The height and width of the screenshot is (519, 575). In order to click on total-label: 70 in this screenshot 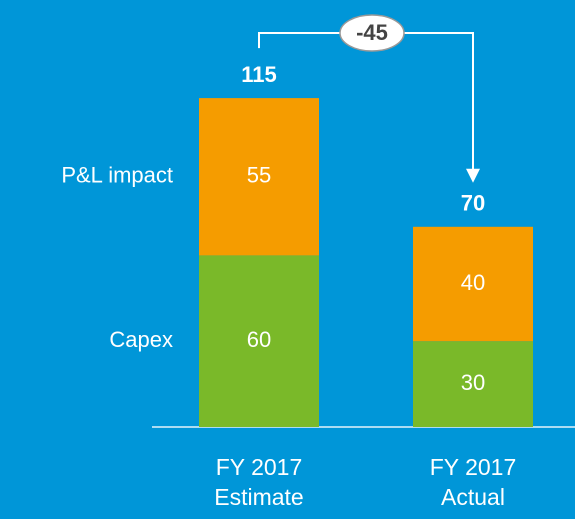, I will do `click(473, 203)`.